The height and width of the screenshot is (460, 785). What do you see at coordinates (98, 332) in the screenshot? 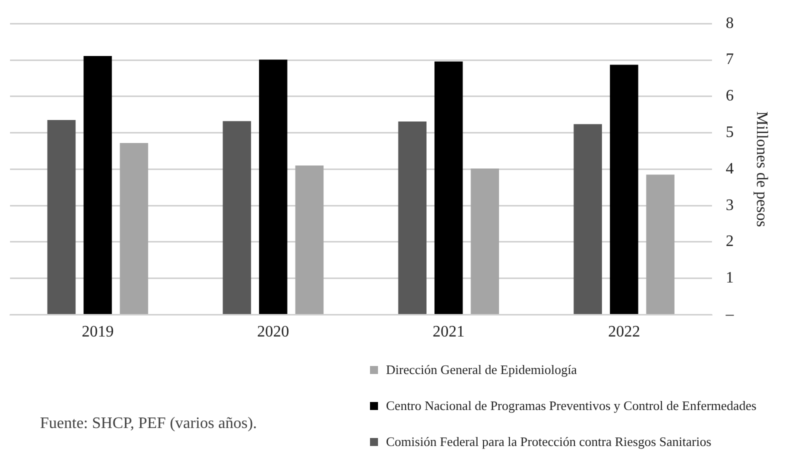
I see `x-tick-label: 2019` at bounding box center [98, 332].